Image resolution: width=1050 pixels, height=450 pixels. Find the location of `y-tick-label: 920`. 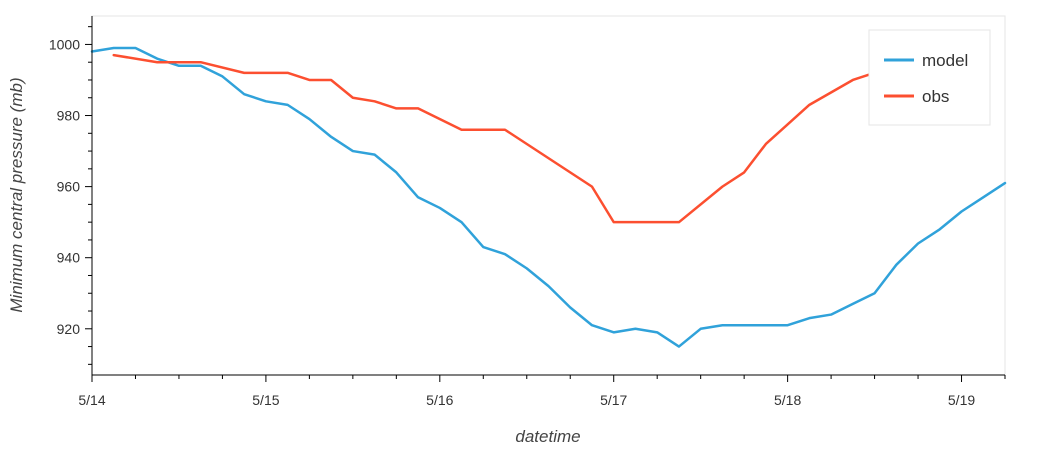

y-tick-label: 920 is located at coordinates (69, 329).